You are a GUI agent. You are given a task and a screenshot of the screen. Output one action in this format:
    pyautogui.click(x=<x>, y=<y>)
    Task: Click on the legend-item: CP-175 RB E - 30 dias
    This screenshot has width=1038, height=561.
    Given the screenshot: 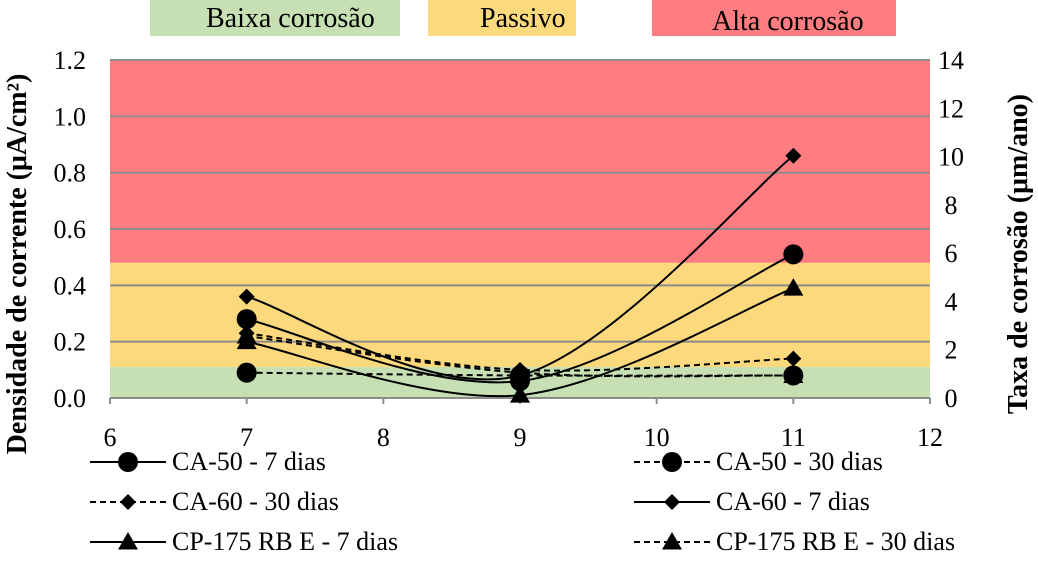 What is the action you would take?
    pyautogui.click(x=794, y=541)
    